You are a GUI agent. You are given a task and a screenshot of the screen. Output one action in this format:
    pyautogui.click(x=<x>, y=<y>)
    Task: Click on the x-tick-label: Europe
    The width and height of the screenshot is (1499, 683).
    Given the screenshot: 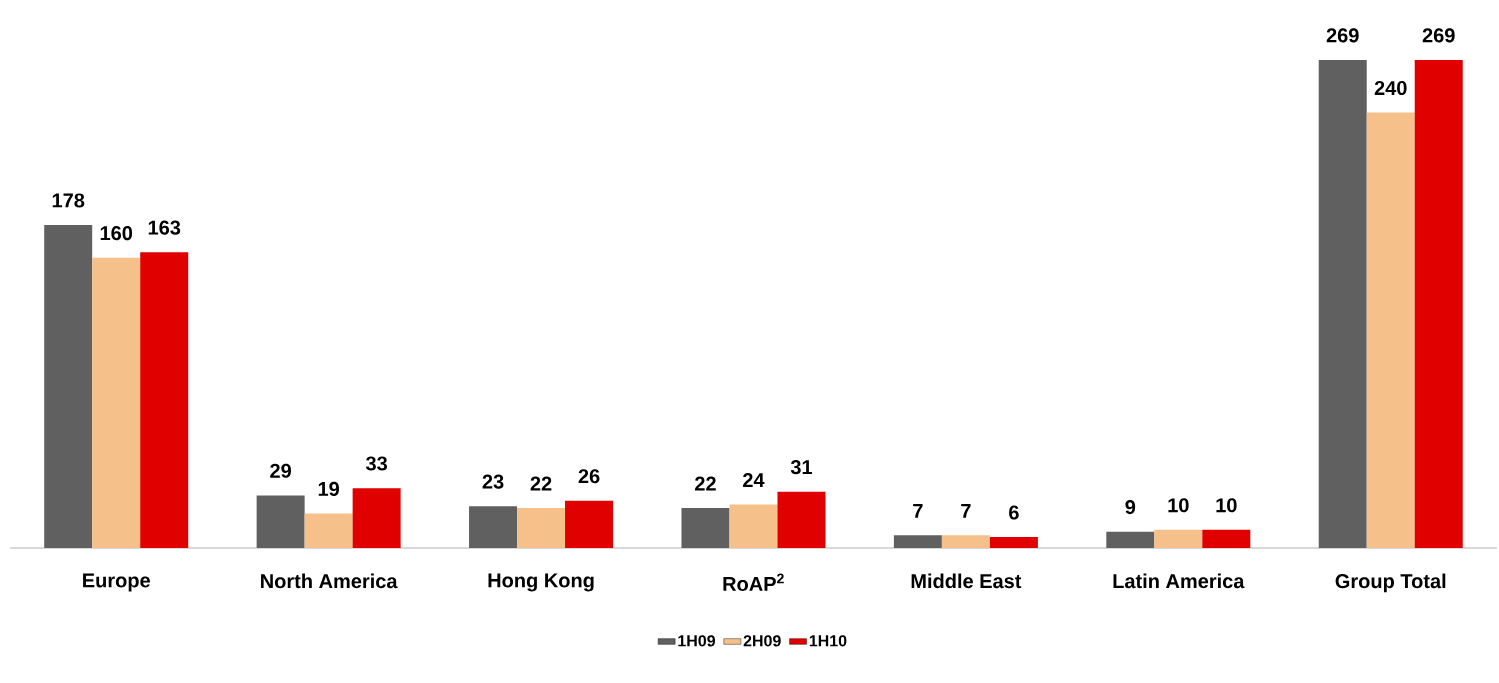 What is the action you would take?
    pyautogui.click(x=116, y=582)
    